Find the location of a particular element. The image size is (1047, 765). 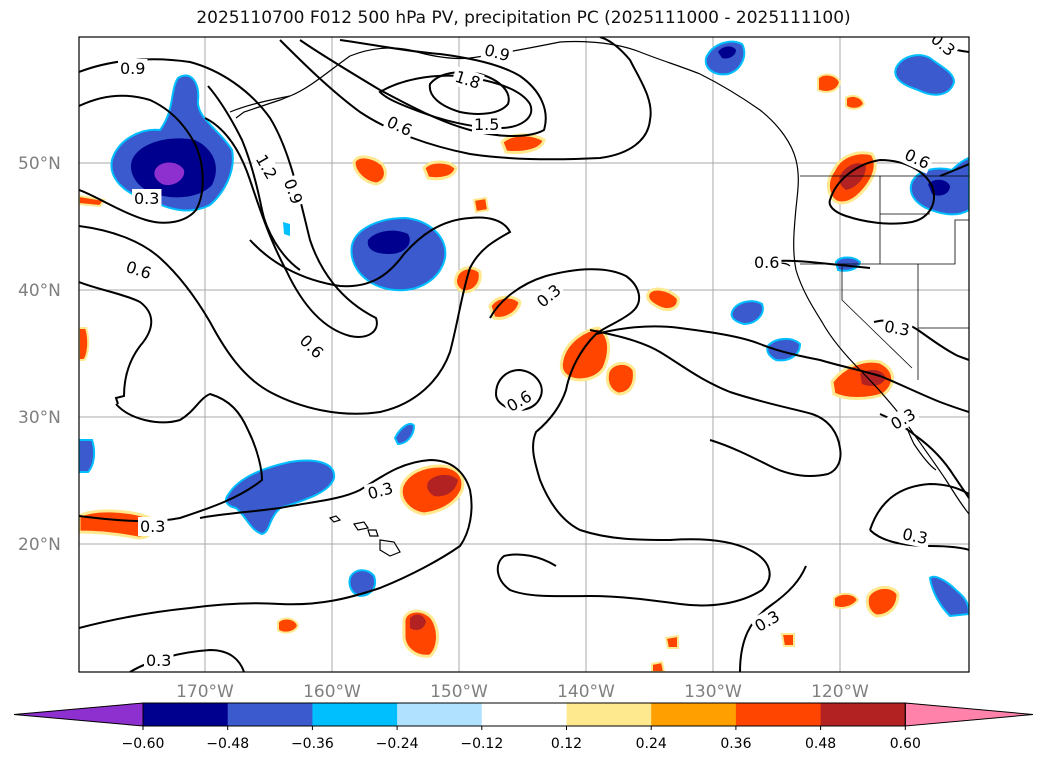

contour-label: 0.6 is located at coordinates (766, 262).